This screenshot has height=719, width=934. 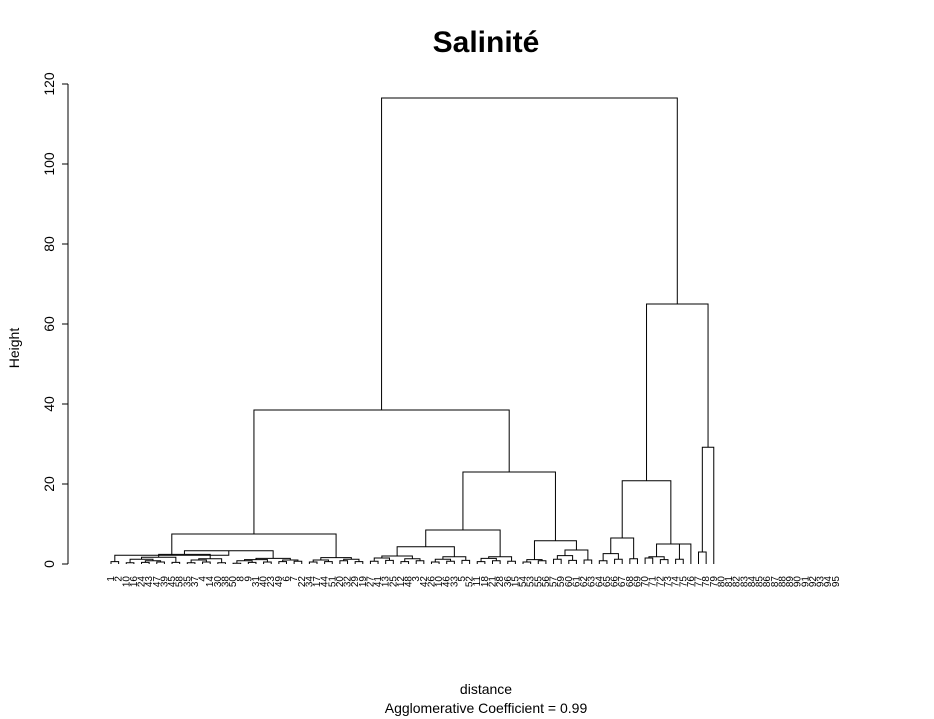 I want to click on leaf-label: 45, so click(x=172, y=582).